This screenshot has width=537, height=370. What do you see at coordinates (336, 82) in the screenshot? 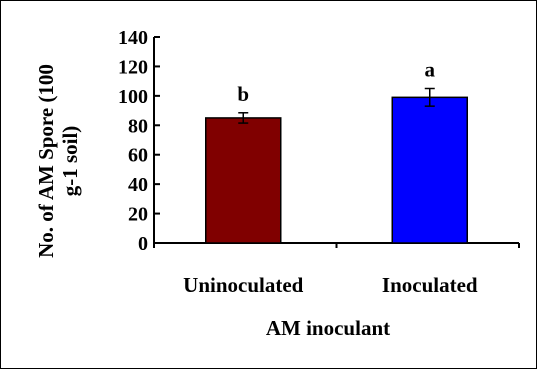
I see `significance-labels: ba` at bounding box center [336, 82].